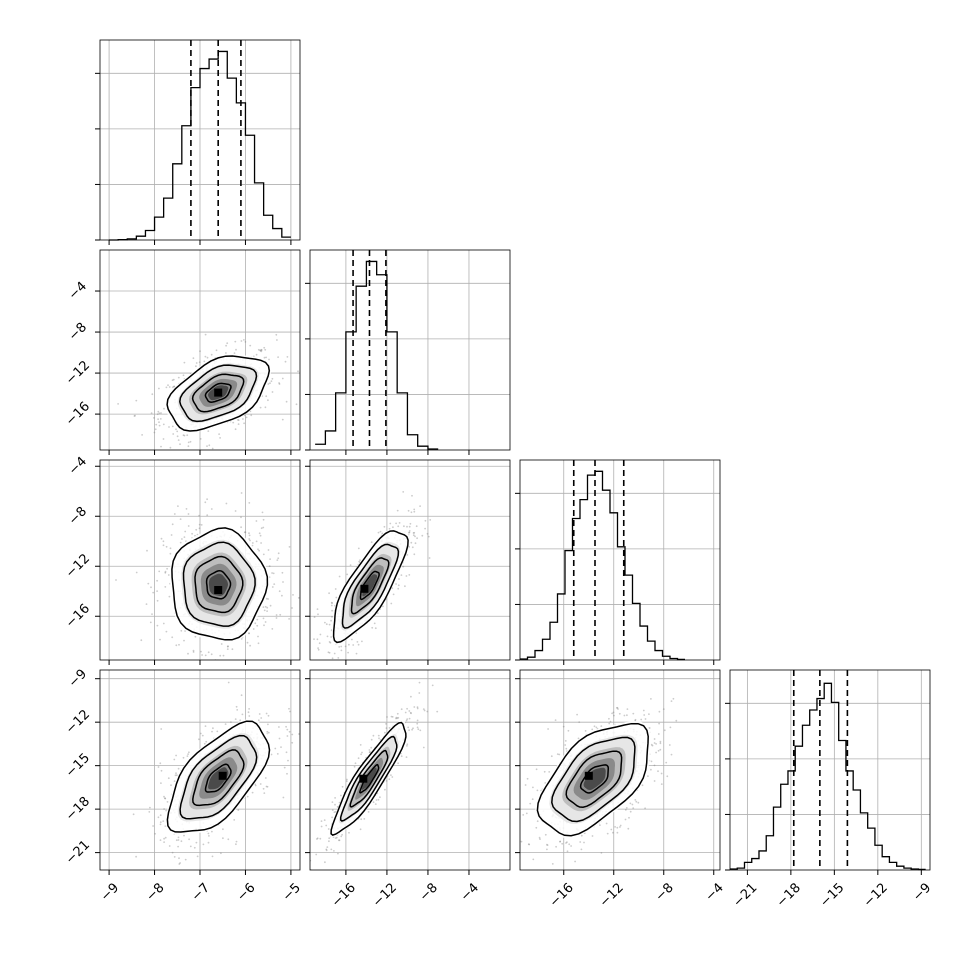 The image size is (970, 970). What do you see at coordinates (562, 895) in the screenshot?
I see `x-tick-label: −16` at bounding box center [562, 895].